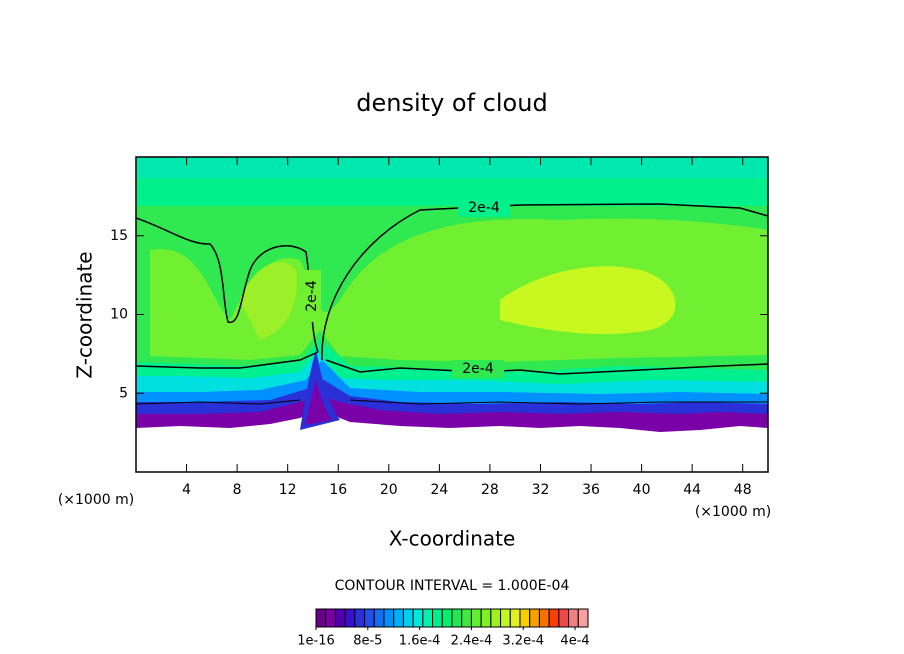  What do you see at coordinates (288, 490) in the screenshot?
I see `x-tick-label: 12` at bounding box center [288, 490].